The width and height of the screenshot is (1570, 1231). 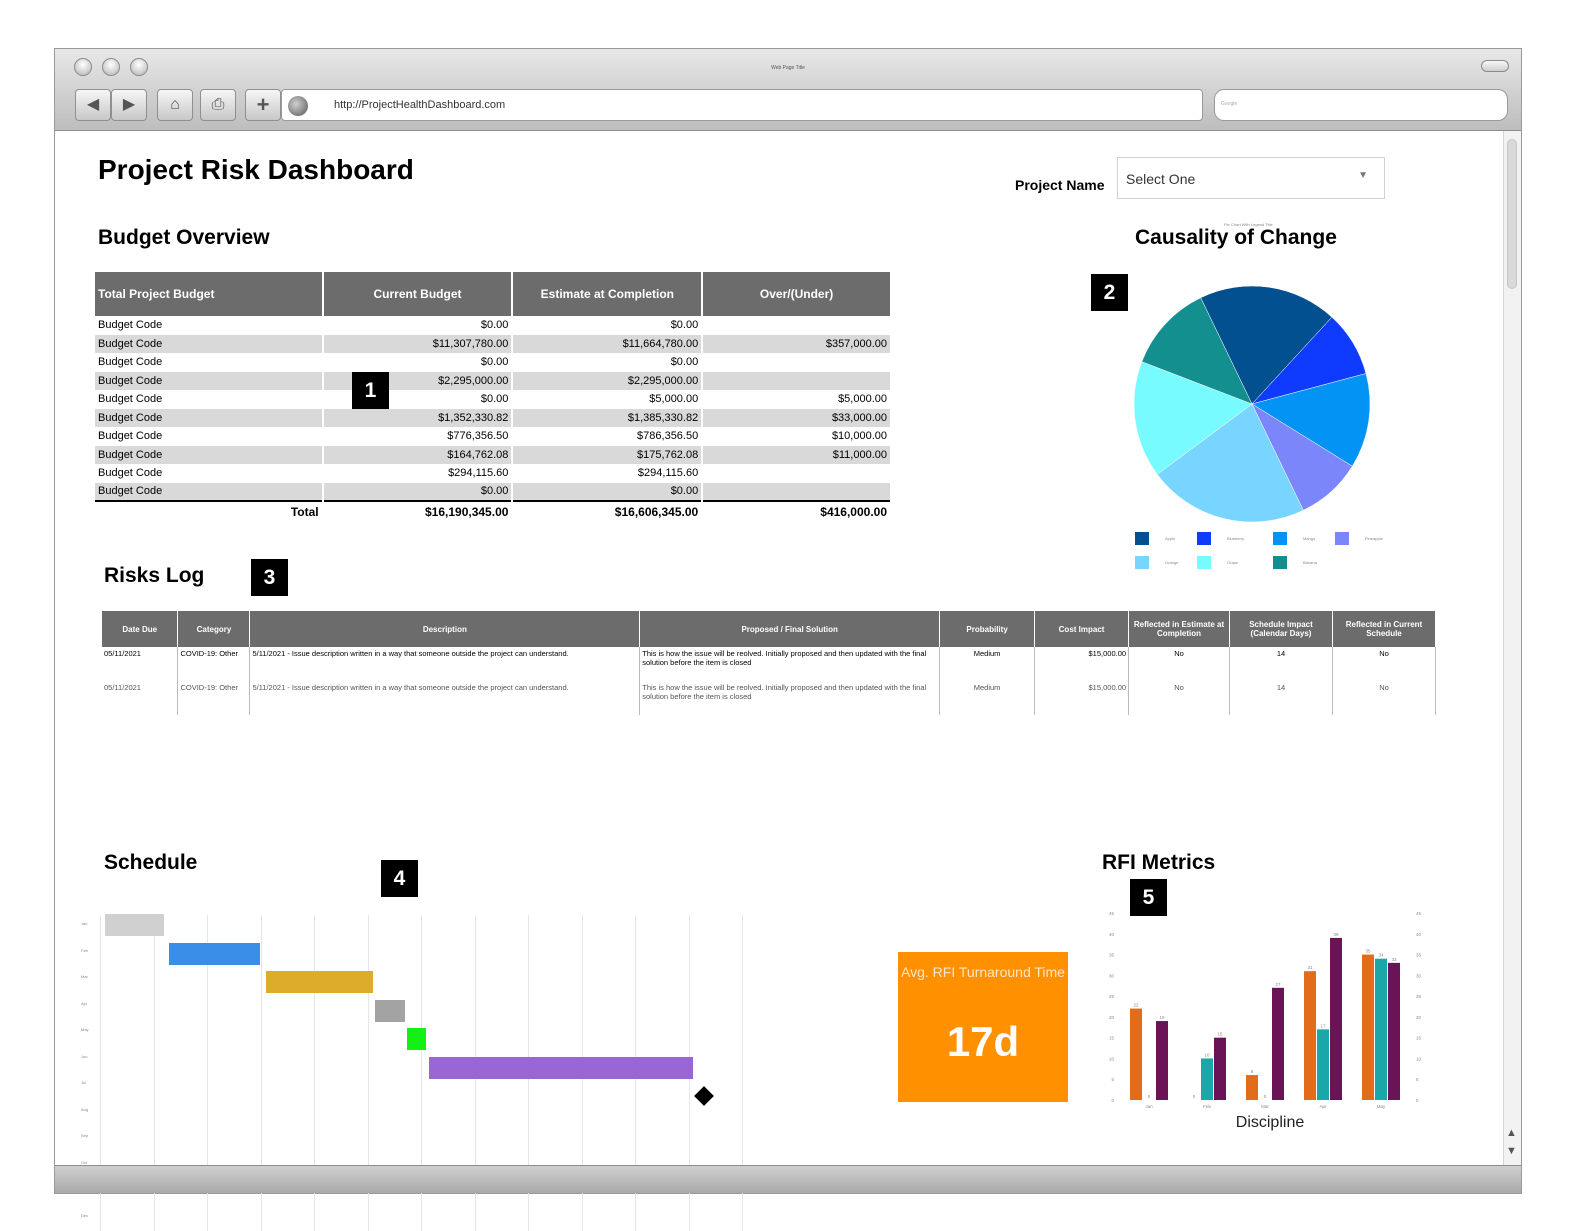 What do you see at coordinates (1112, 1058) in the screenshot?
I see `y-tick-label: 10` at bounding box center [1112, 1058].